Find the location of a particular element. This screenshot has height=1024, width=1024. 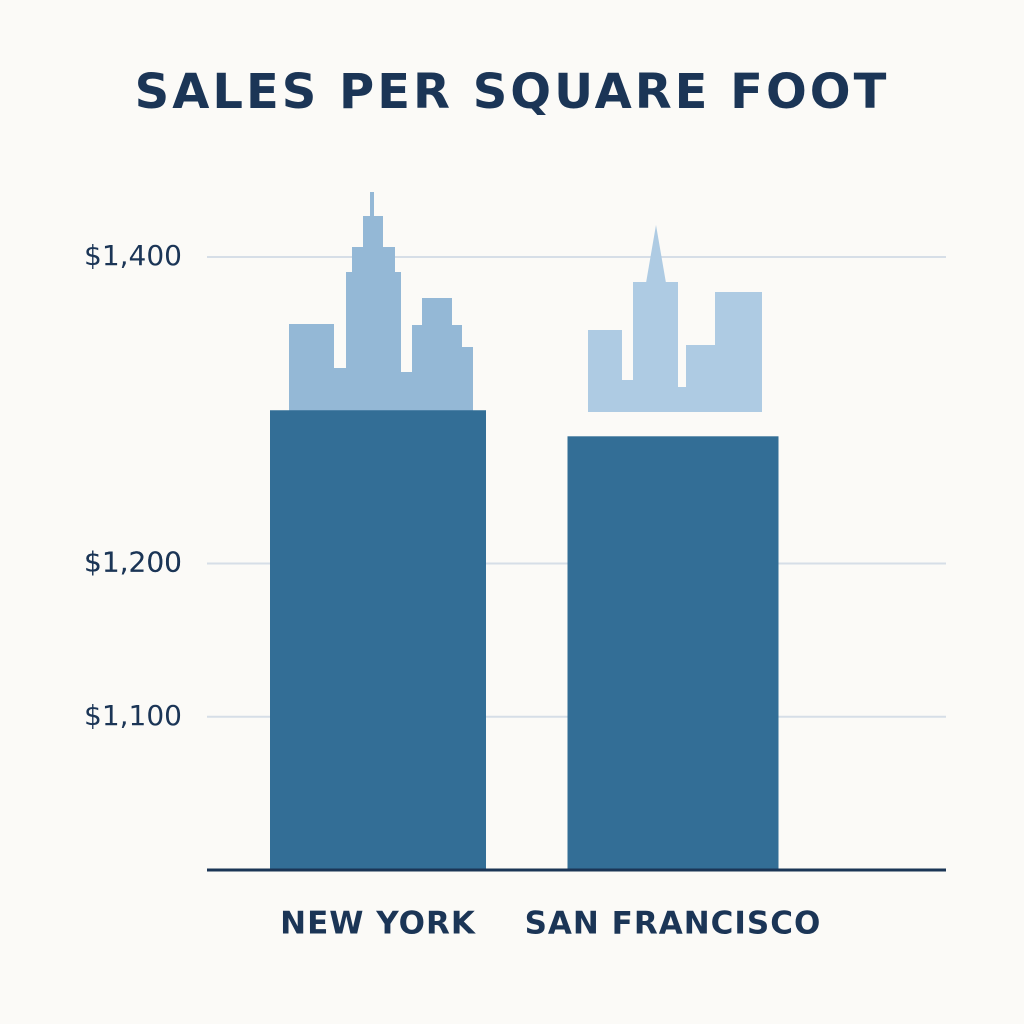

skyline-san-francisco is located at coordinates (675, 318).